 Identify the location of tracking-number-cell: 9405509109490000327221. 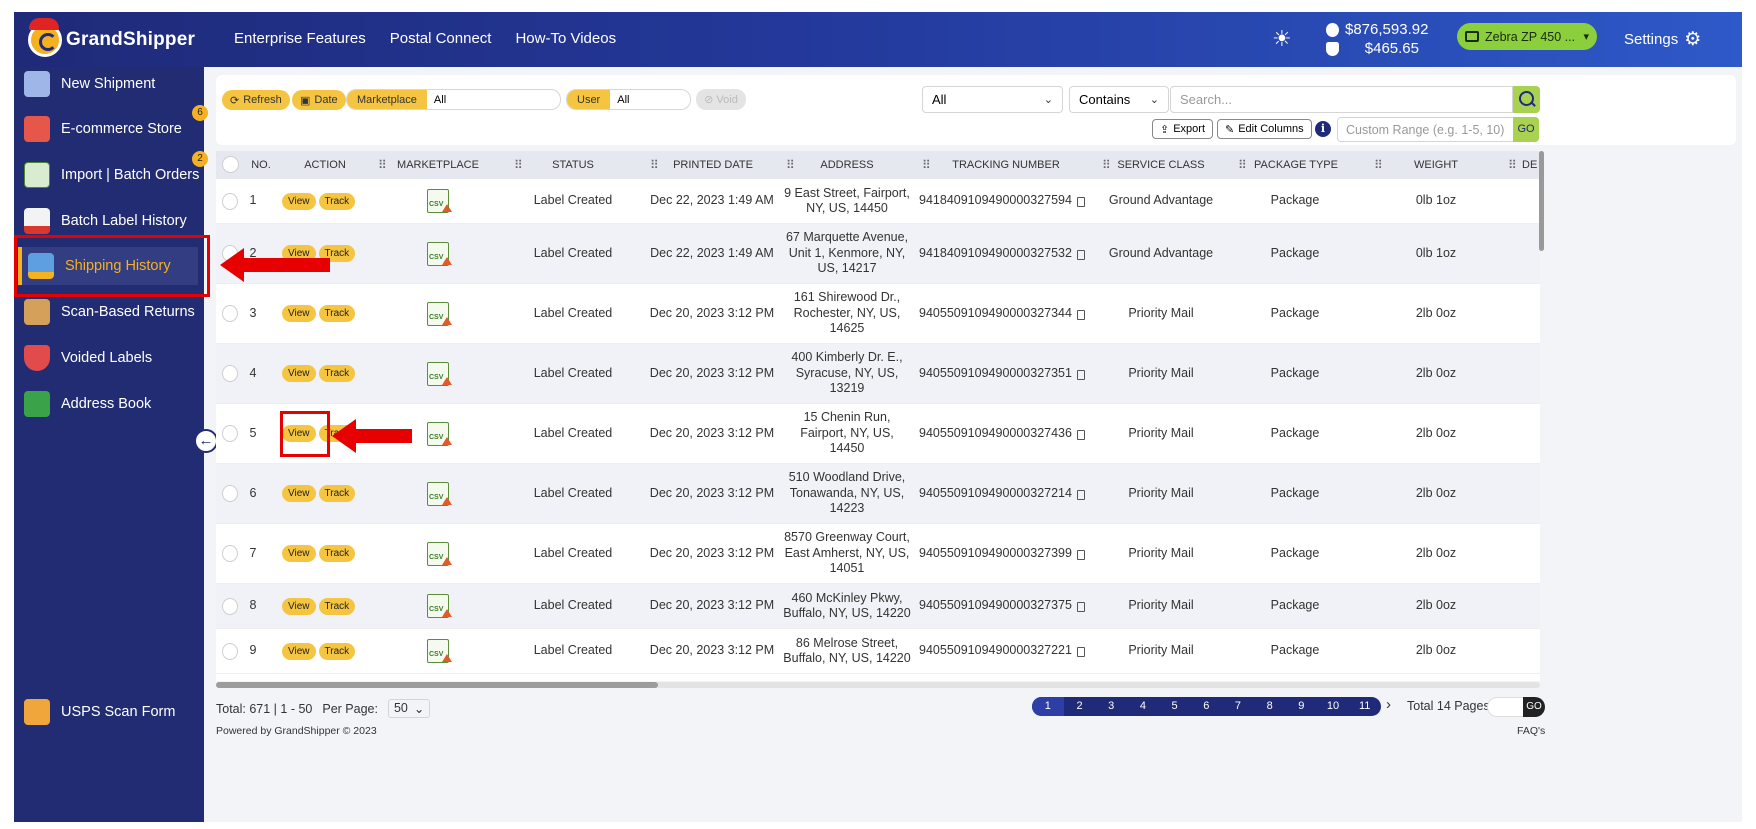
(1002, 651).